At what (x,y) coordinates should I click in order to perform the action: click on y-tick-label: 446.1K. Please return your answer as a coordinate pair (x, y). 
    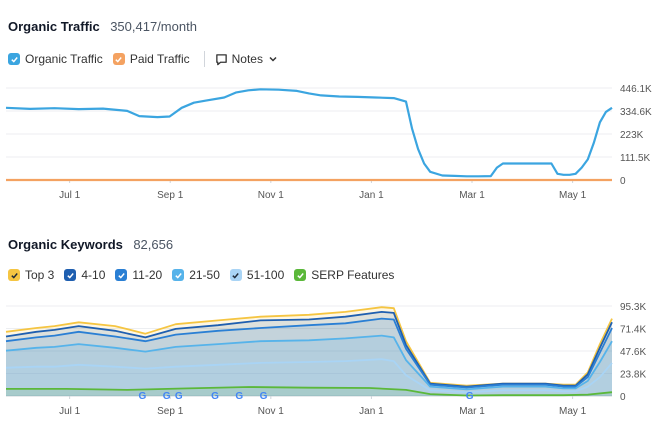
    Looking at the image, I should click on (636, 89).